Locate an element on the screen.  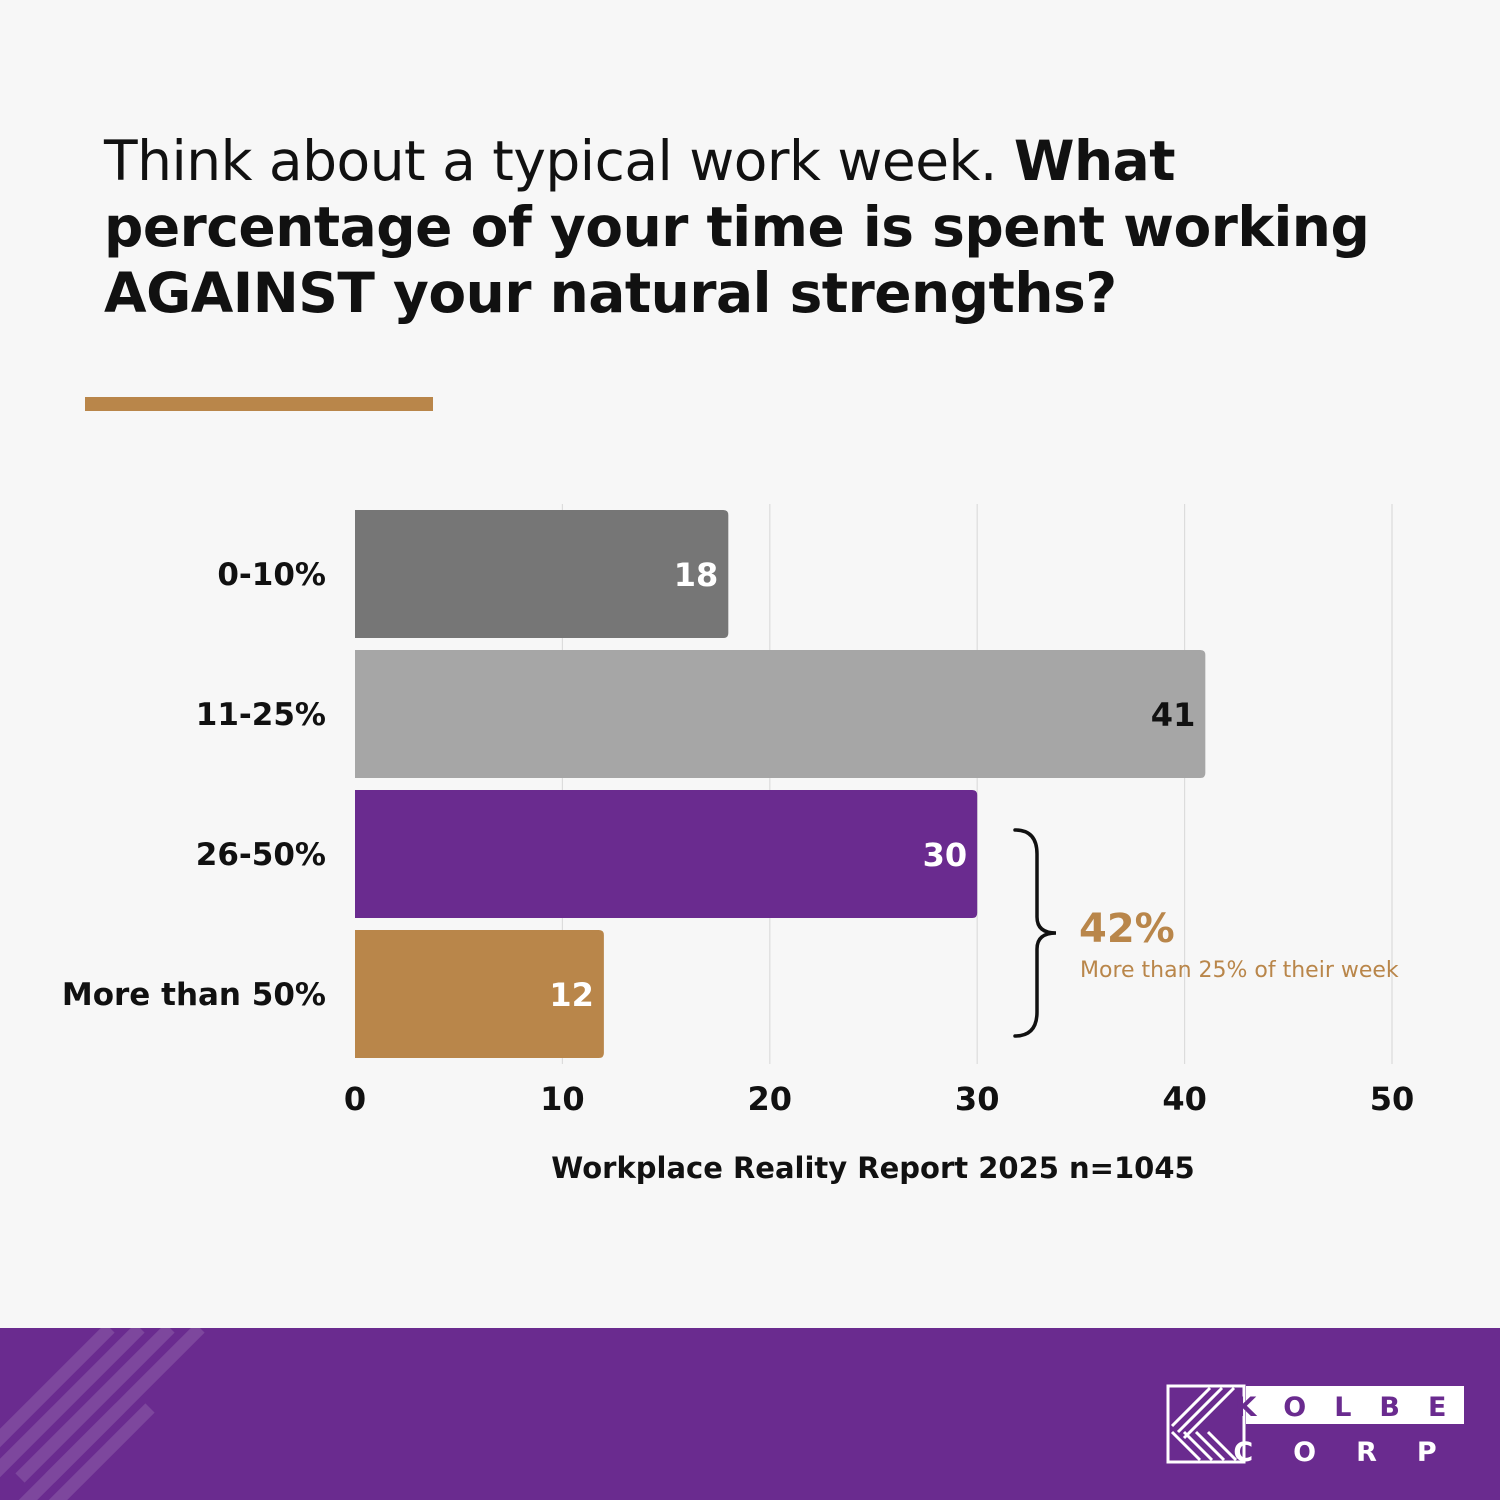
footer-band: KOLBE CORP is located at coordinates (750, 1414).